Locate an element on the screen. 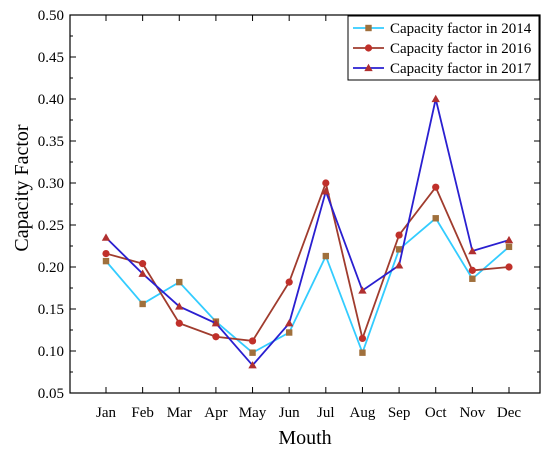 The width and height of the screenshot is (550, 454). y-tick-label: 0.35 is located at coordinates (51, 142).